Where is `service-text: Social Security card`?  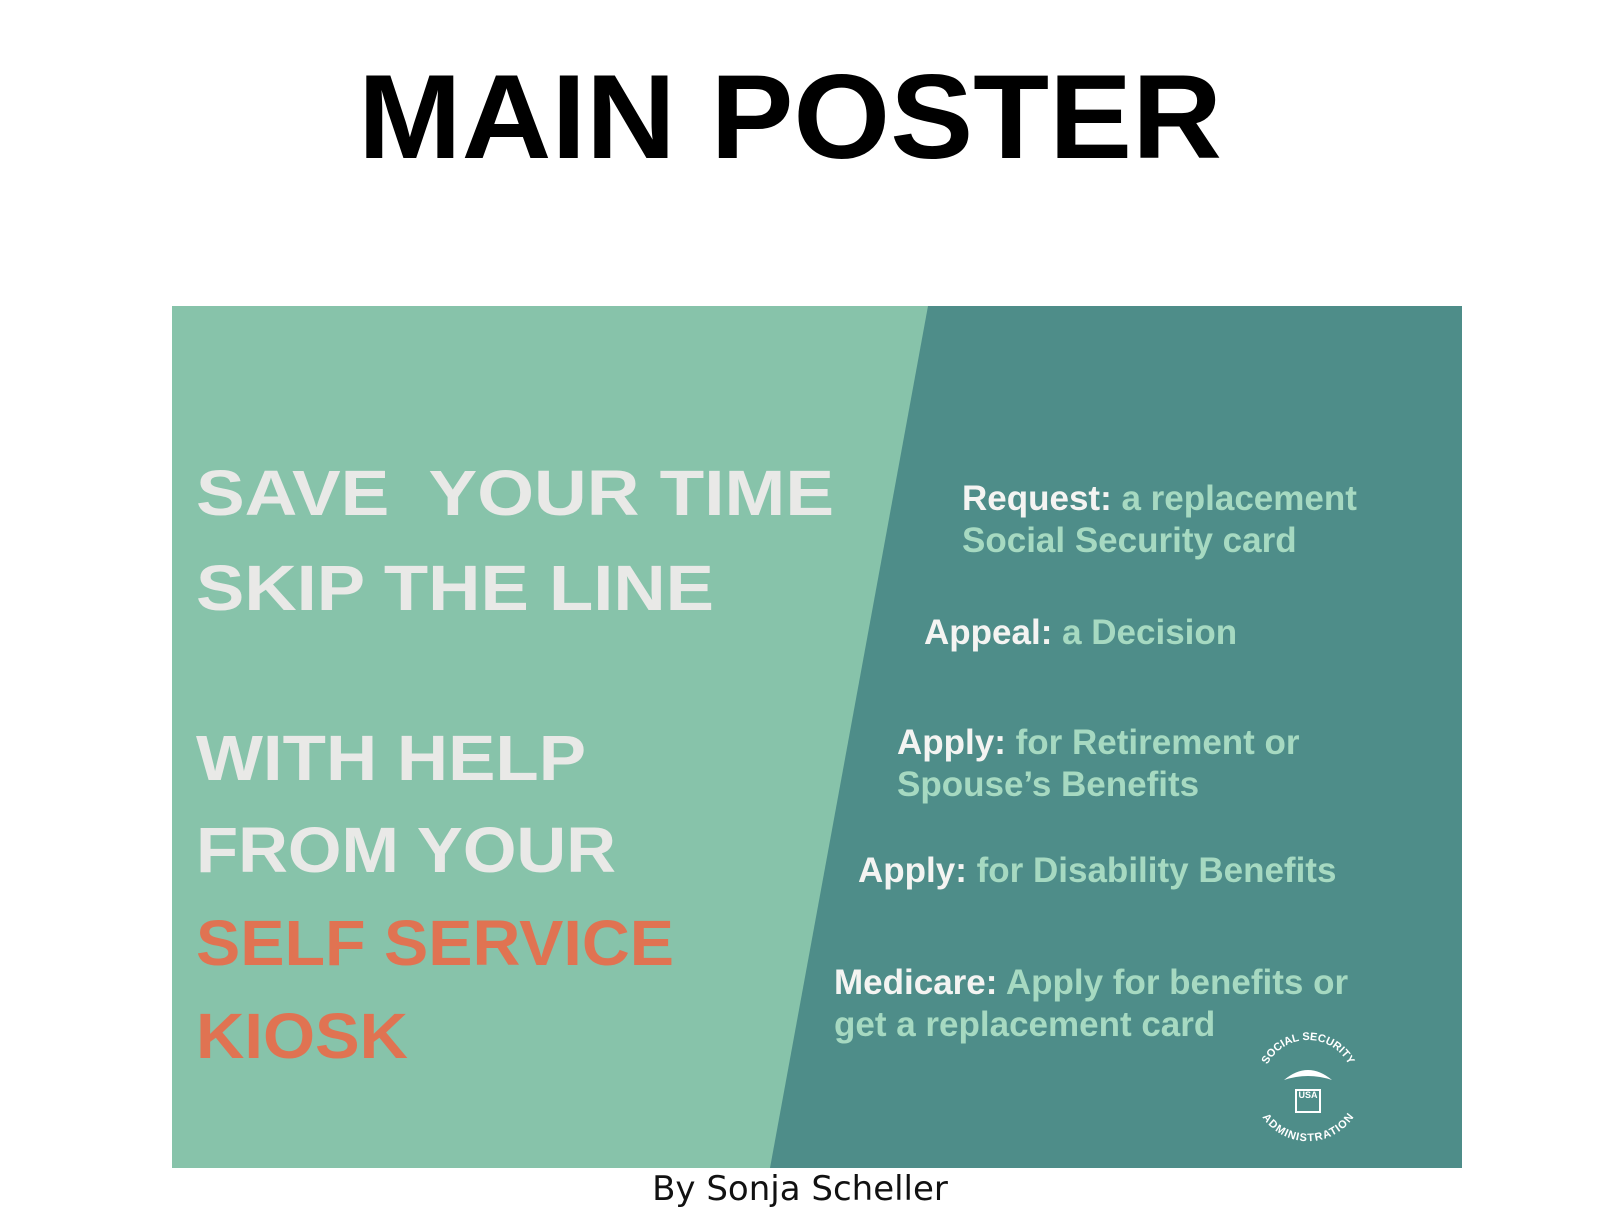 service-text: Social Security card is located at coordinates (1129, 540).